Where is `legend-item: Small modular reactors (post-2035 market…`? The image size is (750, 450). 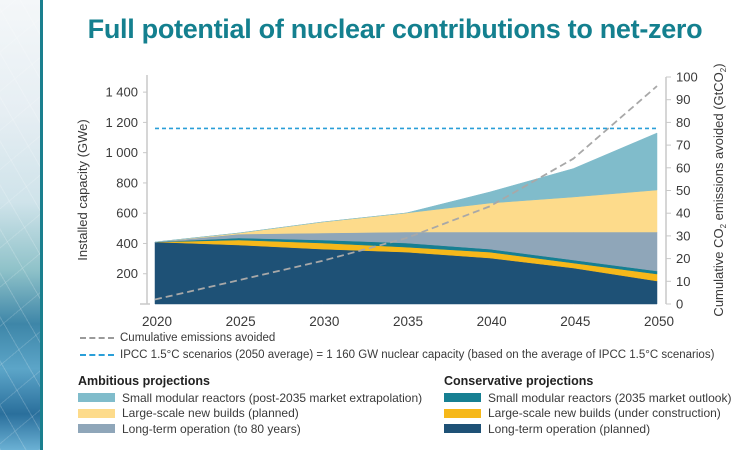
legend-item: Small modular reactors (post-2035 market… is located at coordinates (250, 398).